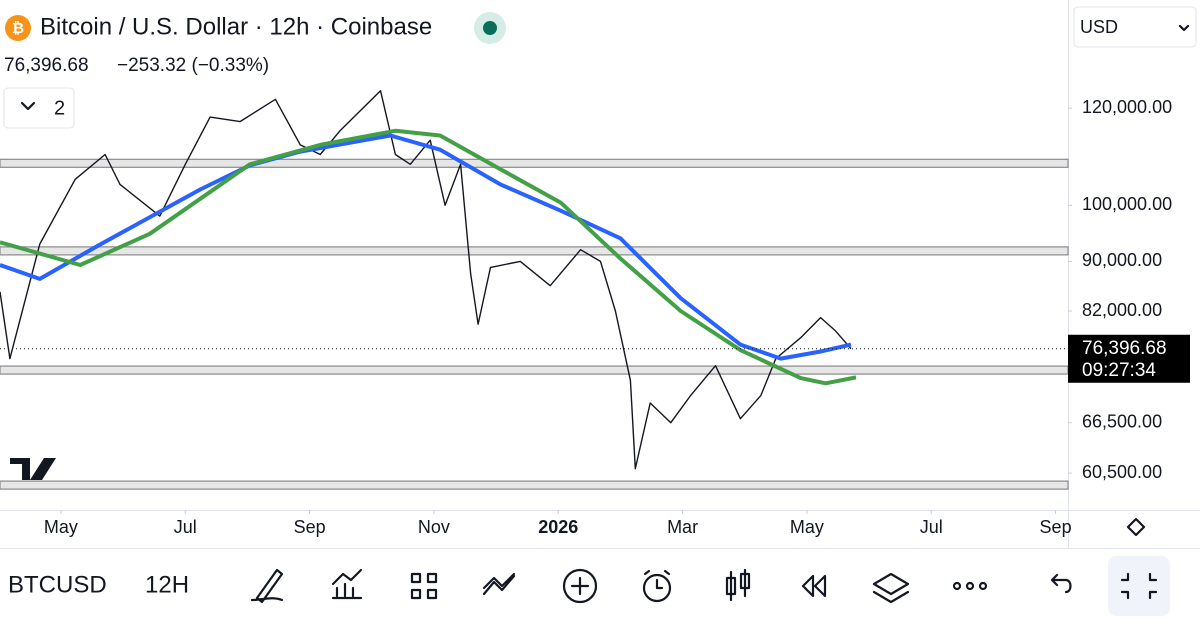  I want to click on price-change: −253.32 (−0.33%), so click(193, 65).